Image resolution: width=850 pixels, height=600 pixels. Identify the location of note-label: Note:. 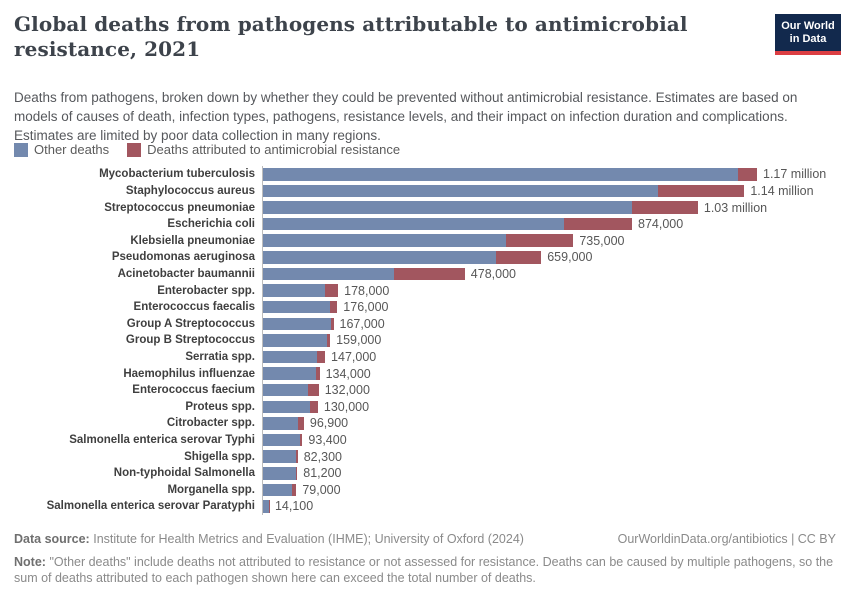
(30, 562).